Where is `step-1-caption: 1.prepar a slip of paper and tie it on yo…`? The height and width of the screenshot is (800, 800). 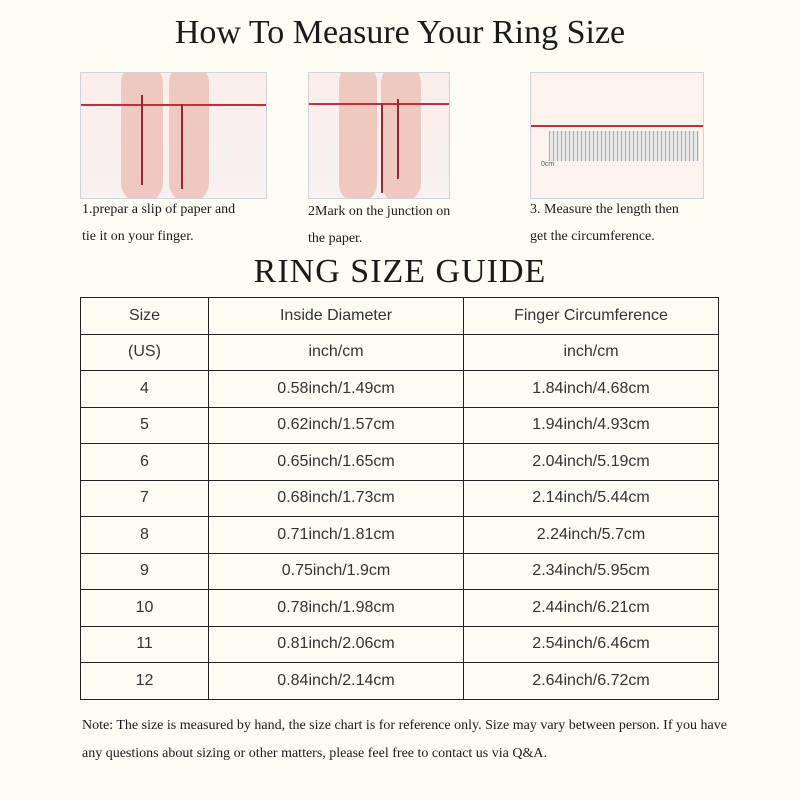
step-1-caption: 1.prepar a slip of paper and tie it on yo… is located at coordinates (159, 223).